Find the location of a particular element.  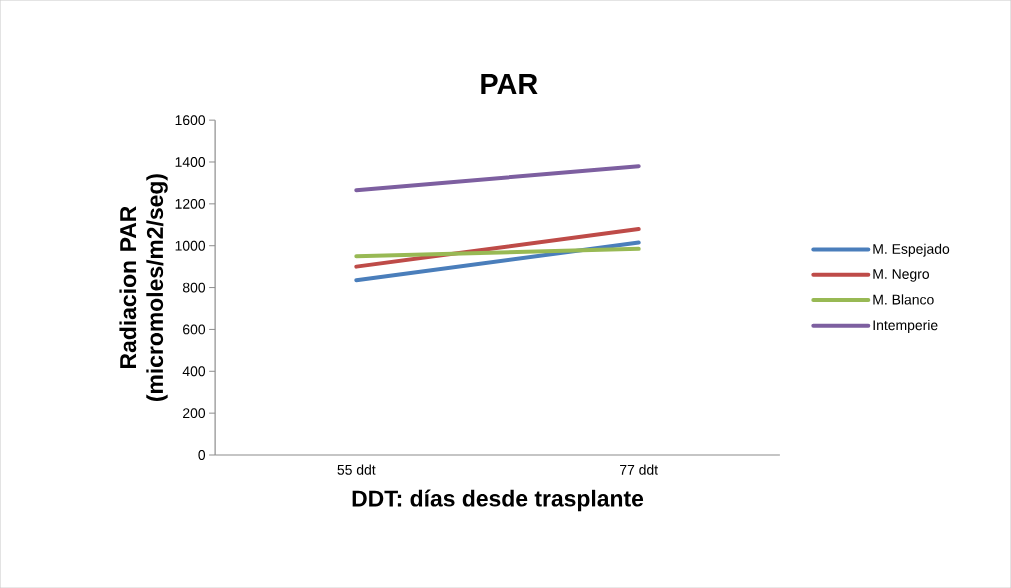

x-tick-label: 77 ddt is located at coordinates (639, 469).